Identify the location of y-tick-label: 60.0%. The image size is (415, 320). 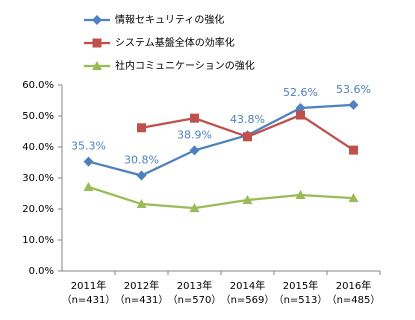
(38, 85).